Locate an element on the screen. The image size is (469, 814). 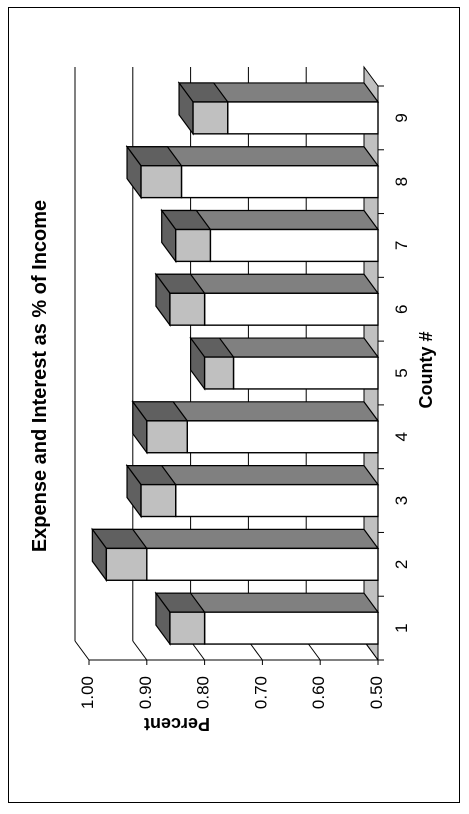
x-tick-label: 7 is located at coordinates (401, 245).